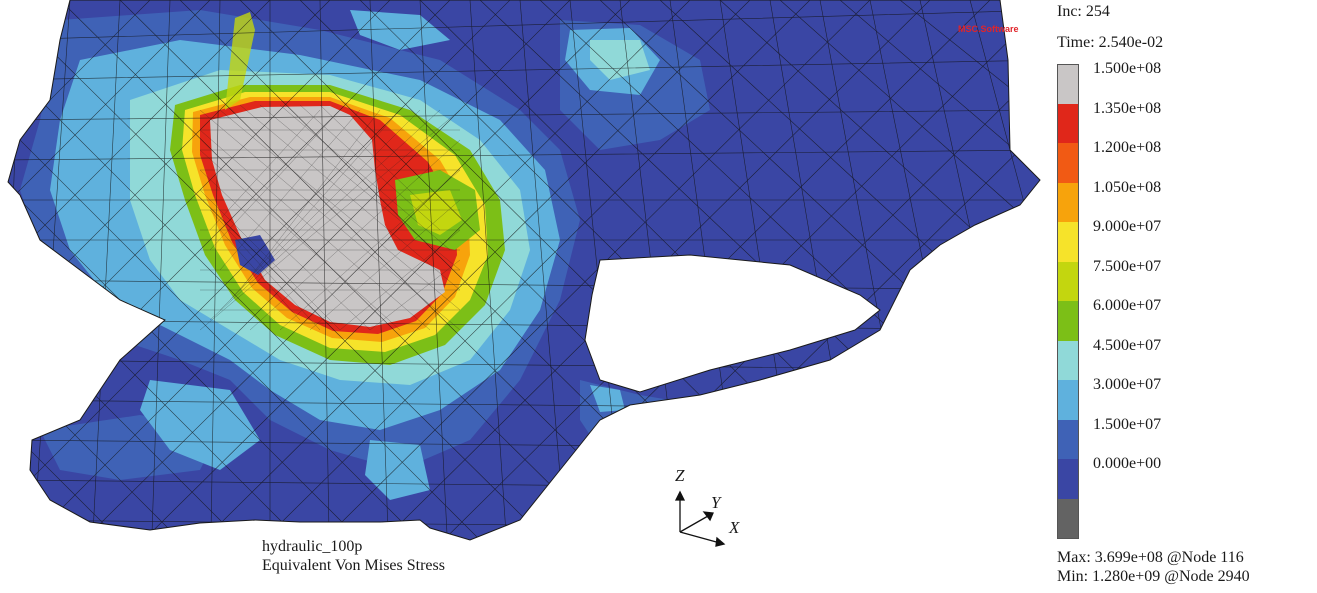 This screenshot has height=593, width=1317. Describe the element at coordinates (1127, 68) in the screenshot. I see `legend-tick-label: 1.500e+08` at that location.